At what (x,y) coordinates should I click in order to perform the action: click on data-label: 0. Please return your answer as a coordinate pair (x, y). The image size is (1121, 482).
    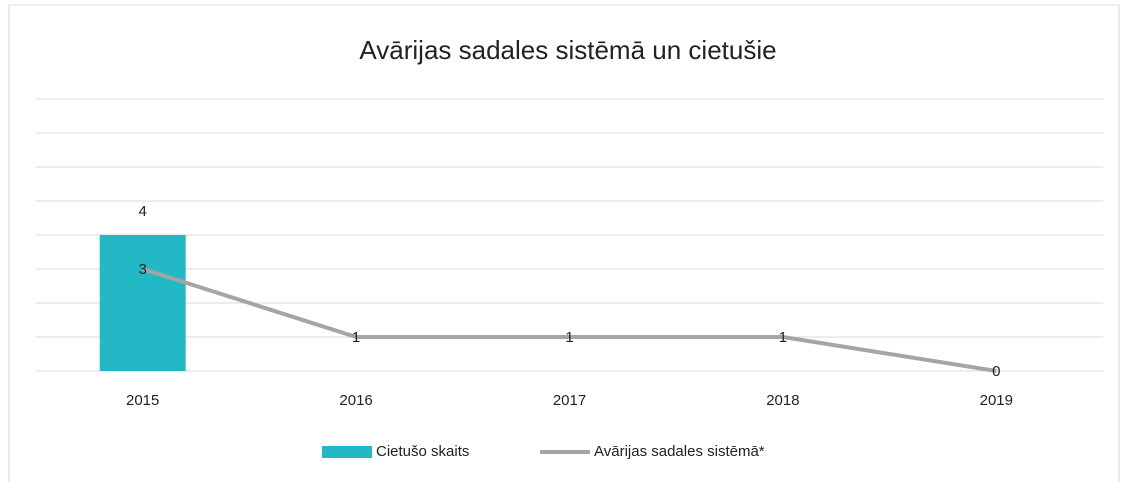
    Looking at the image, I should click on (996, 371).